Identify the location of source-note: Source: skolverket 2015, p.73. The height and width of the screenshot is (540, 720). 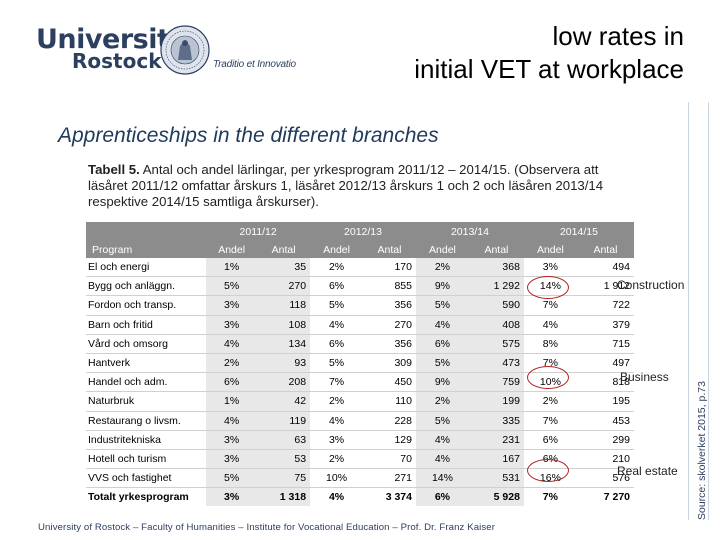
(702, 450).